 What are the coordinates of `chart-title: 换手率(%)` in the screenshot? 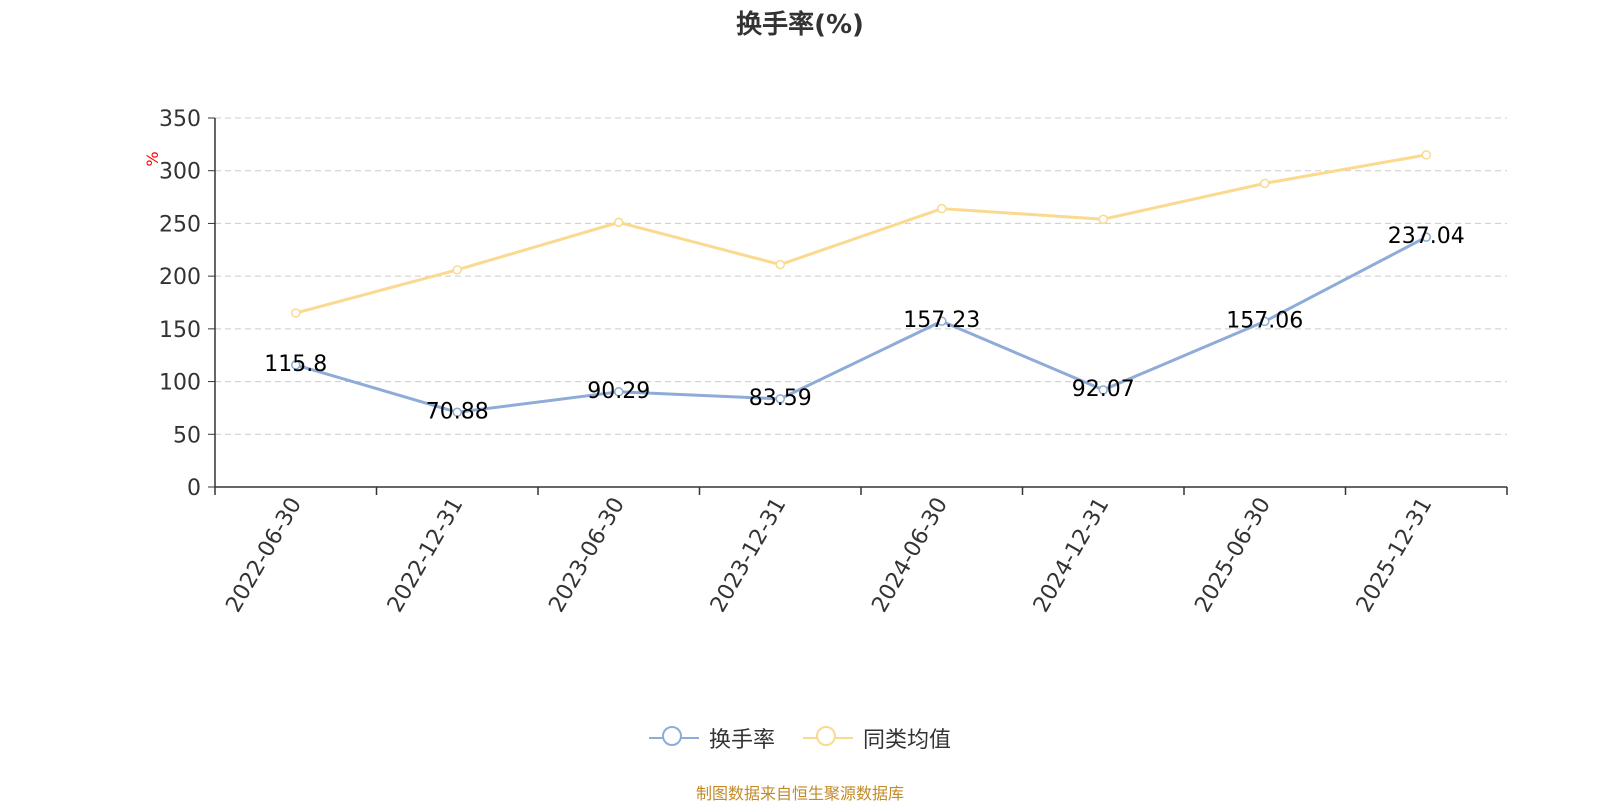 It's located at (800, 25).